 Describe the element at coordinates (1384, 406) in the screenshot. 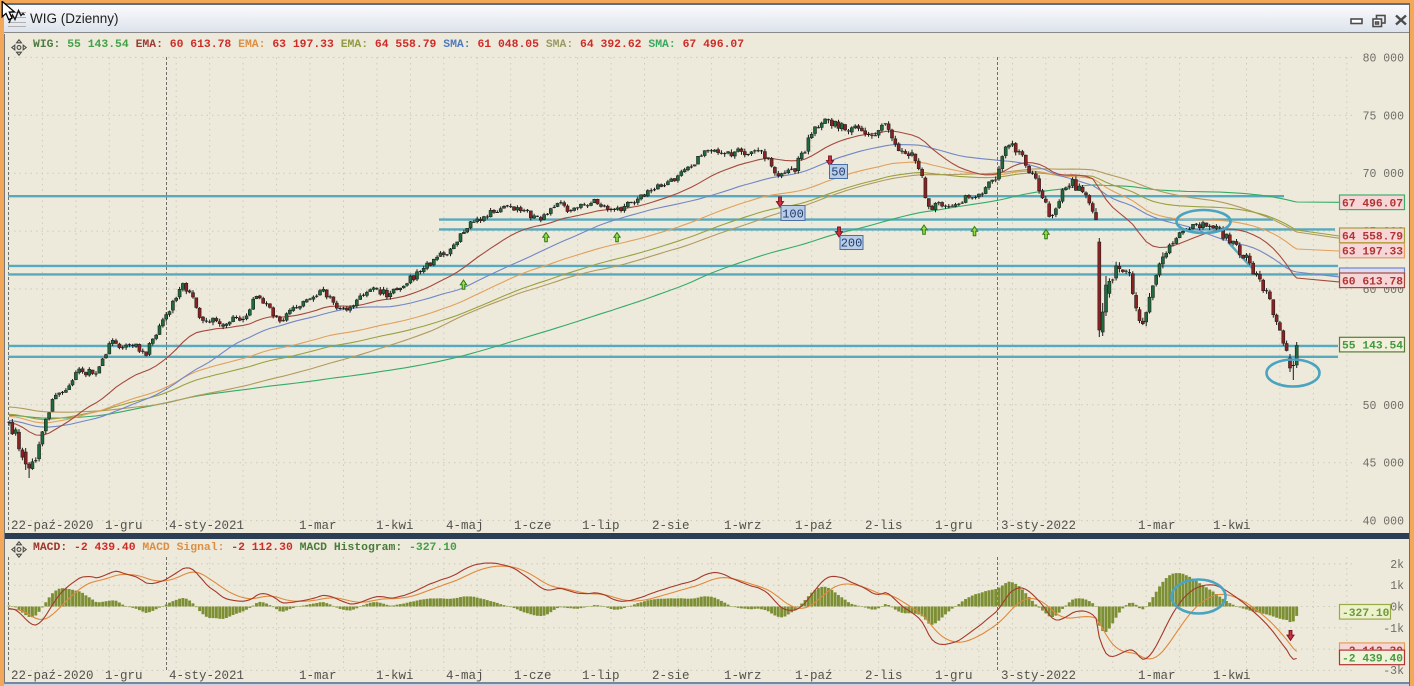

I see `svg-text: 50 000` at that location.